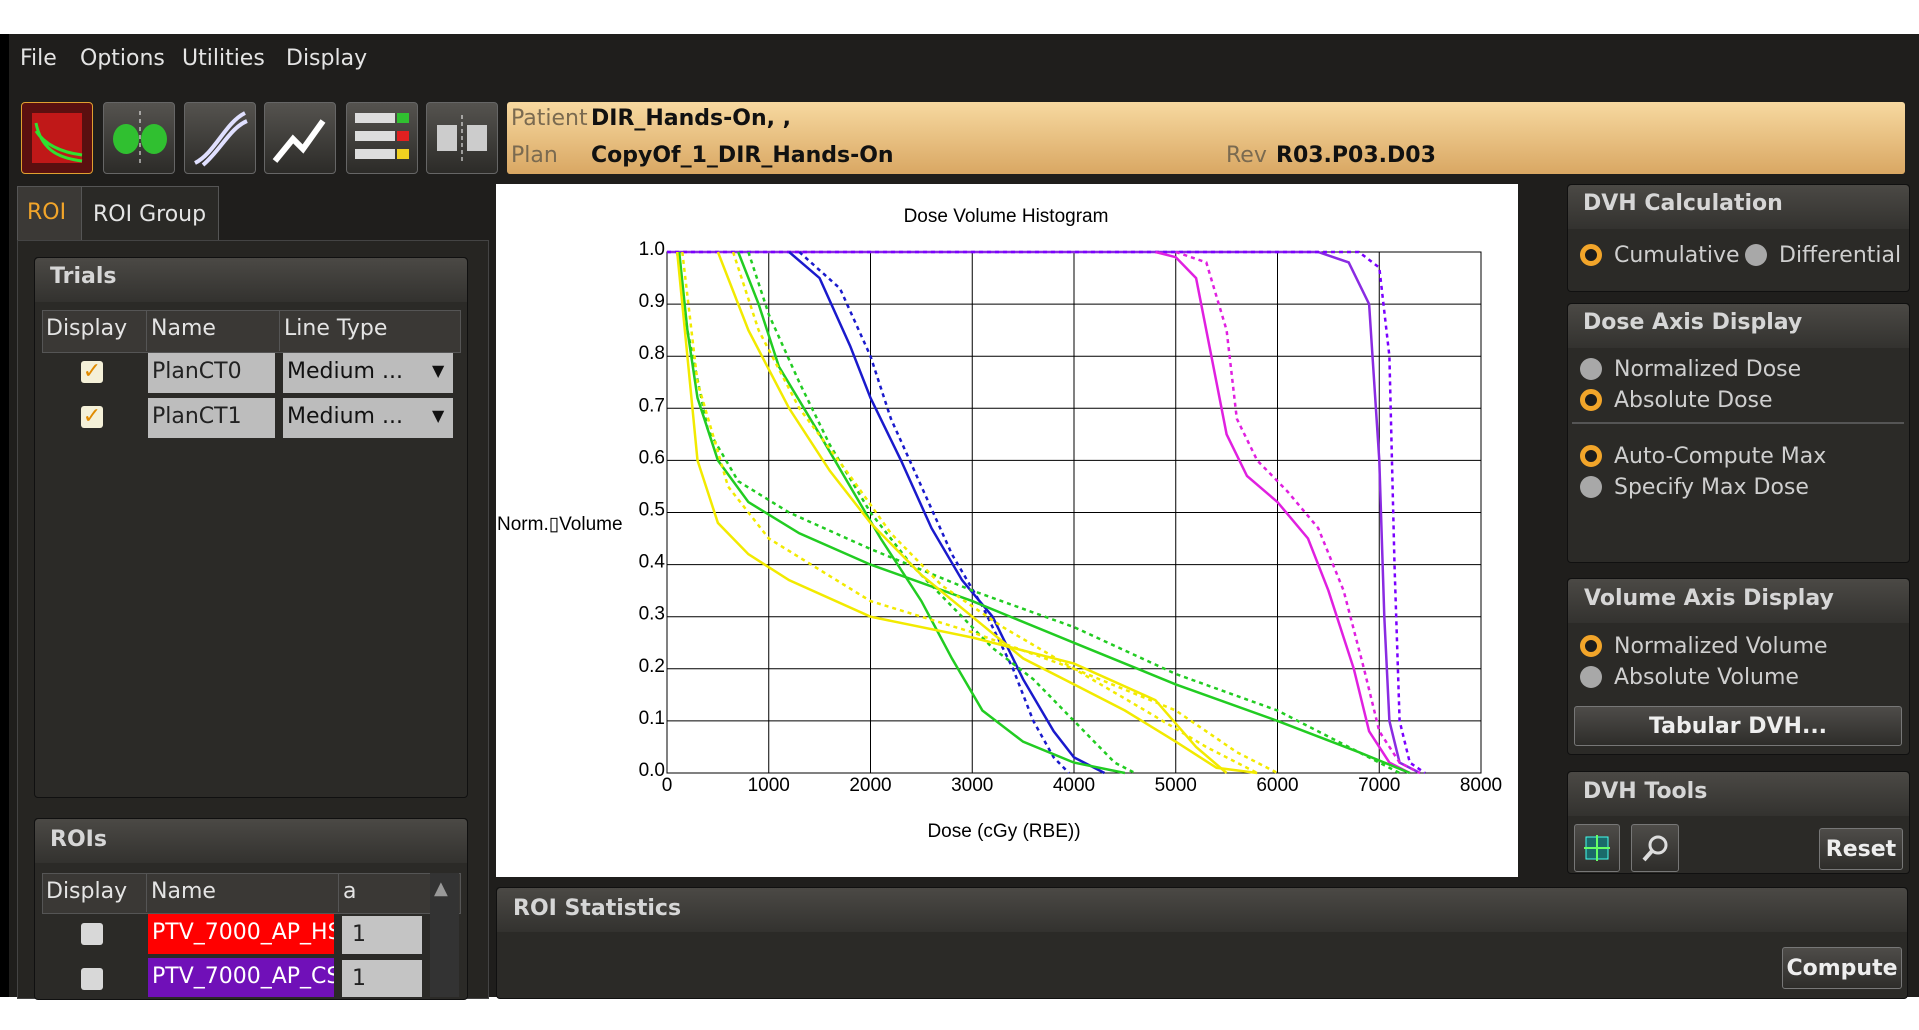  What do you see at coordinates (1711, 487) in the screenshot?
I see `radio-label: Specify Max Dose` at bounding box center [1711, 487].